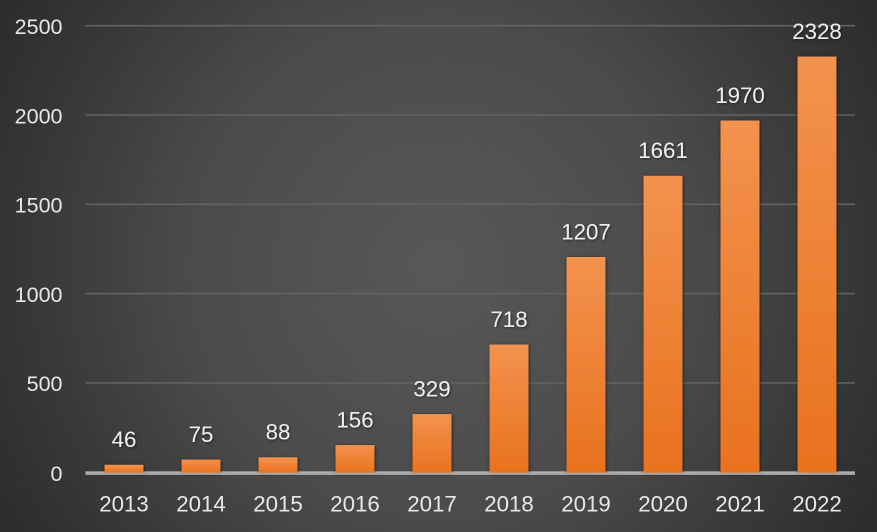 Image resolution: width=877 pixels, height=532 pixels. Describe the element at coordinates (508, 319) in the screenshot. I see `svg-text: 718` at that location.